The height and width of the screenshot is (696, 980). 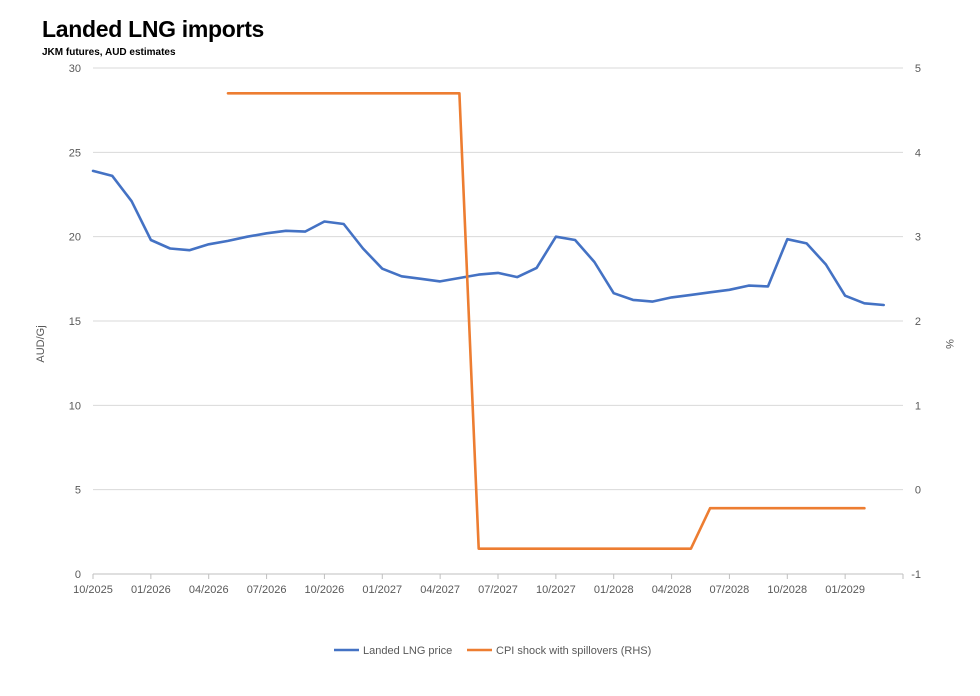 I want to click on y-tick-label: 25, so click(x=75, y=153).